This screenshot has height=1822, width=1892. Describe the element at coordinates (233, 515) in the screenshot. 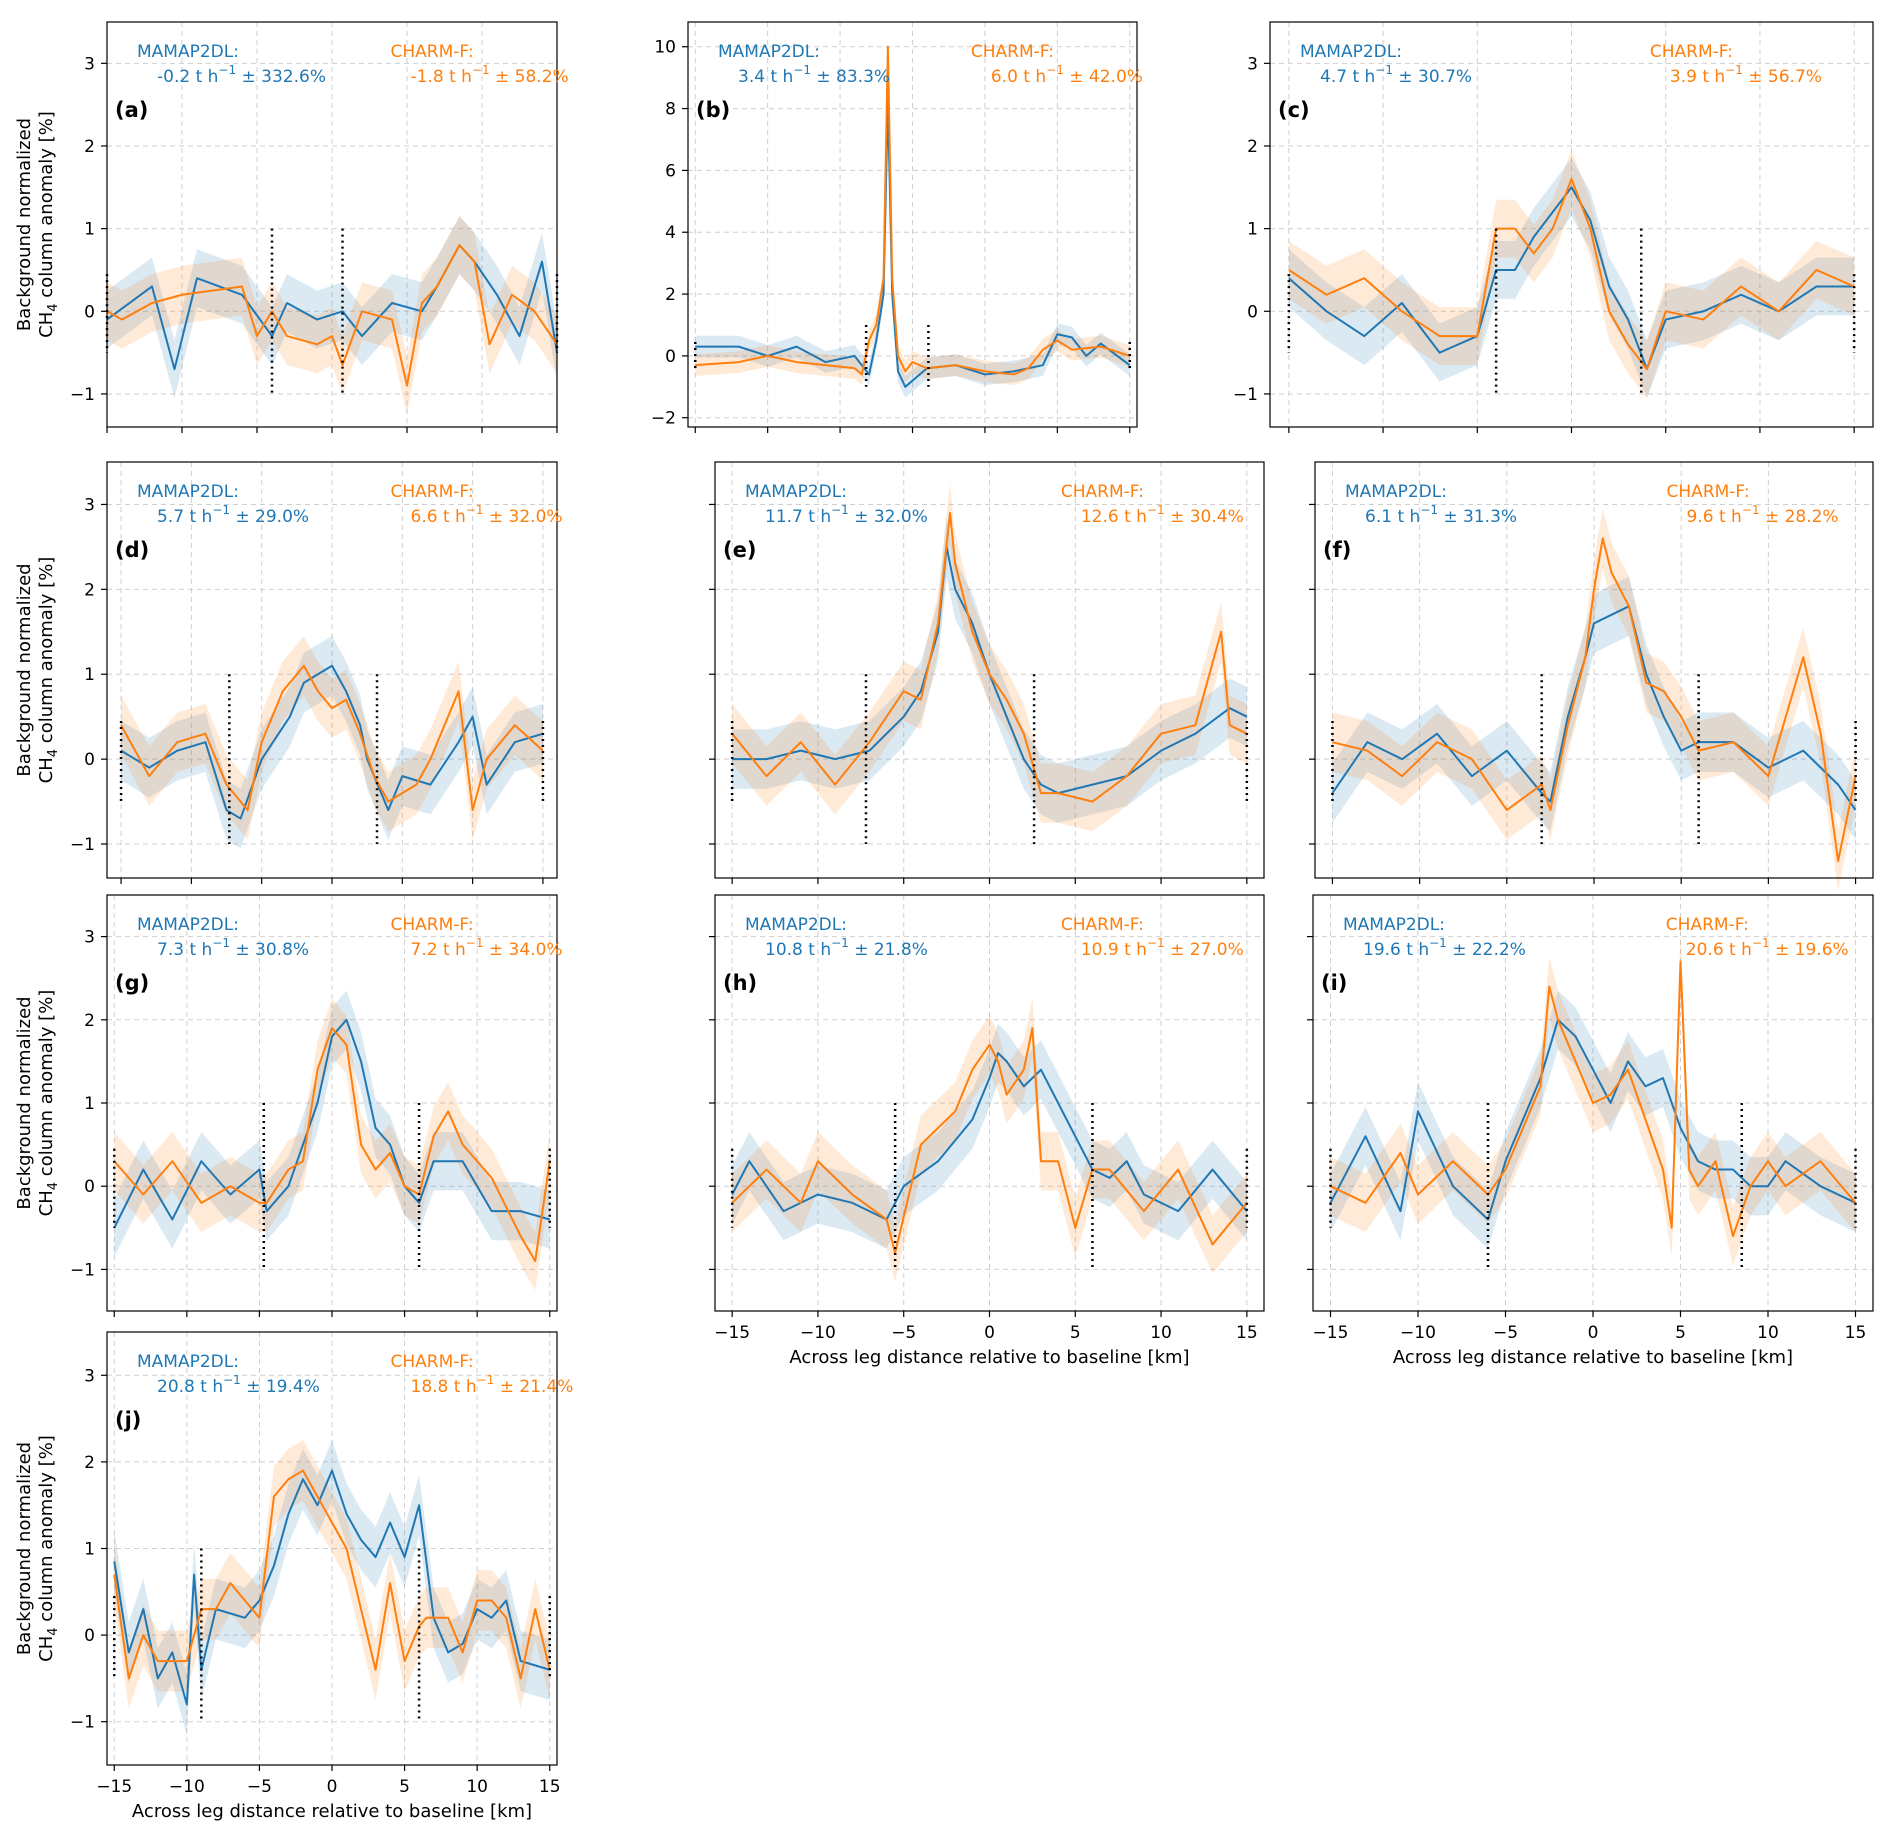

I see `emission-rate-label: 5.7 t h−1 ± 29.0%` at that location.